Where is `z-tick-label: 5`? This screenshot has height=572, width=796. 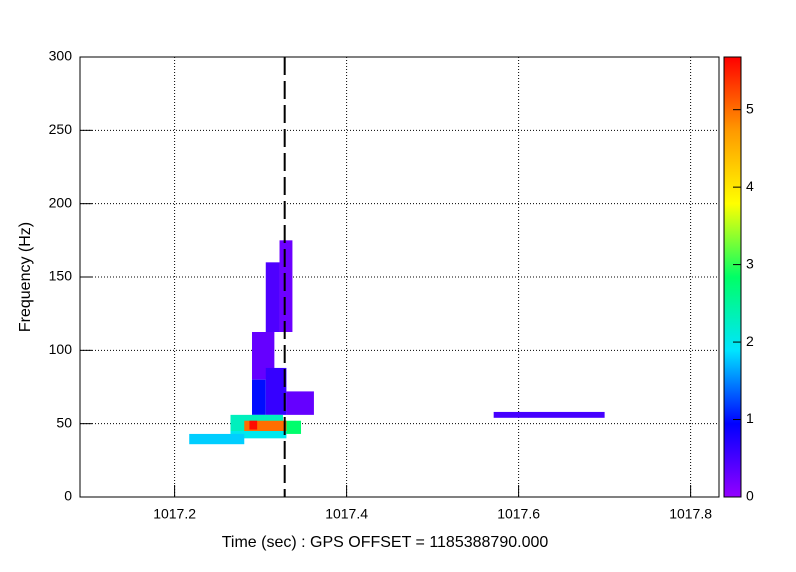
z-tick-label: 5 is located at coordinates (750, 108).